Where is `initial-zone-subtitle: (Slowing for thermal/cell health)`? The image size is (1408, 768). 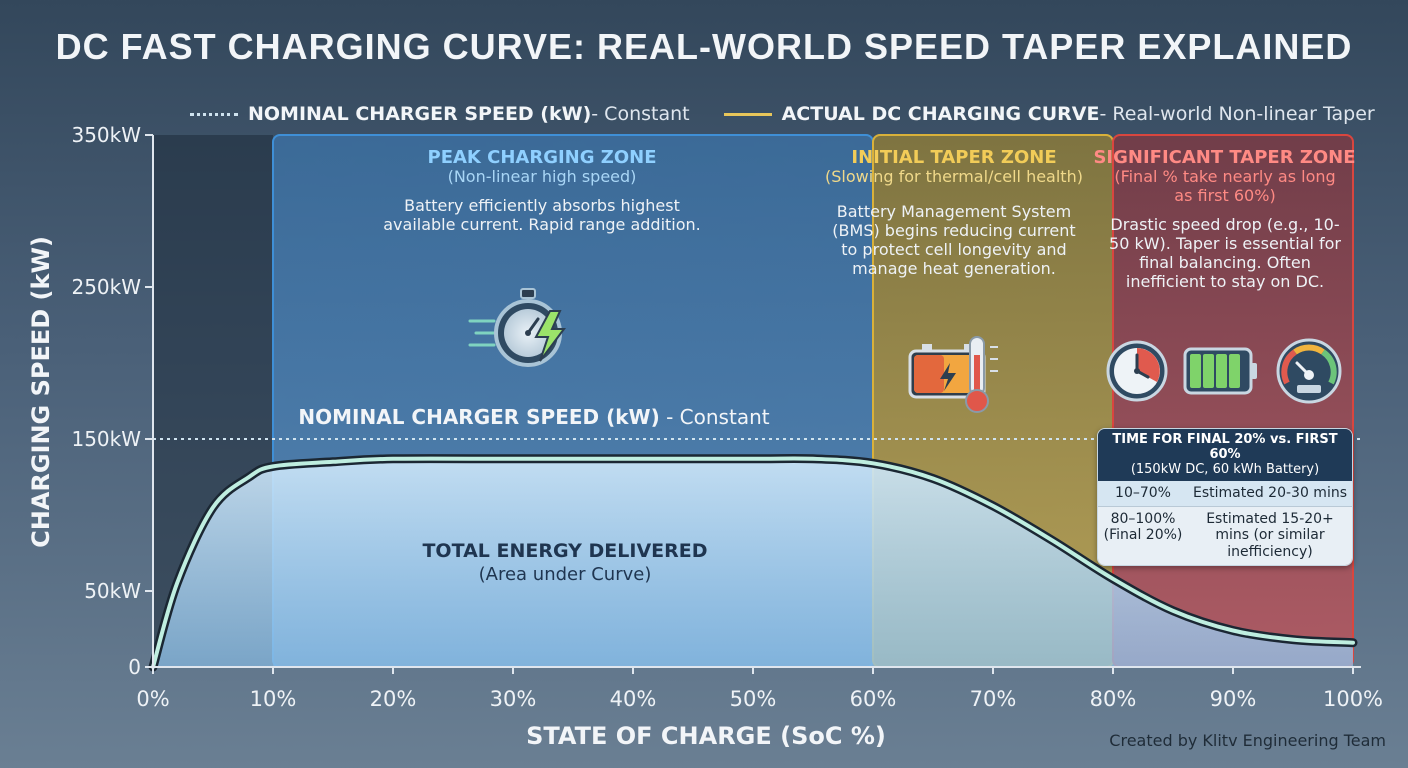
initial-zone-subtitle: (Slowing for thermal/cell health) is located at coordinates (954, 177).